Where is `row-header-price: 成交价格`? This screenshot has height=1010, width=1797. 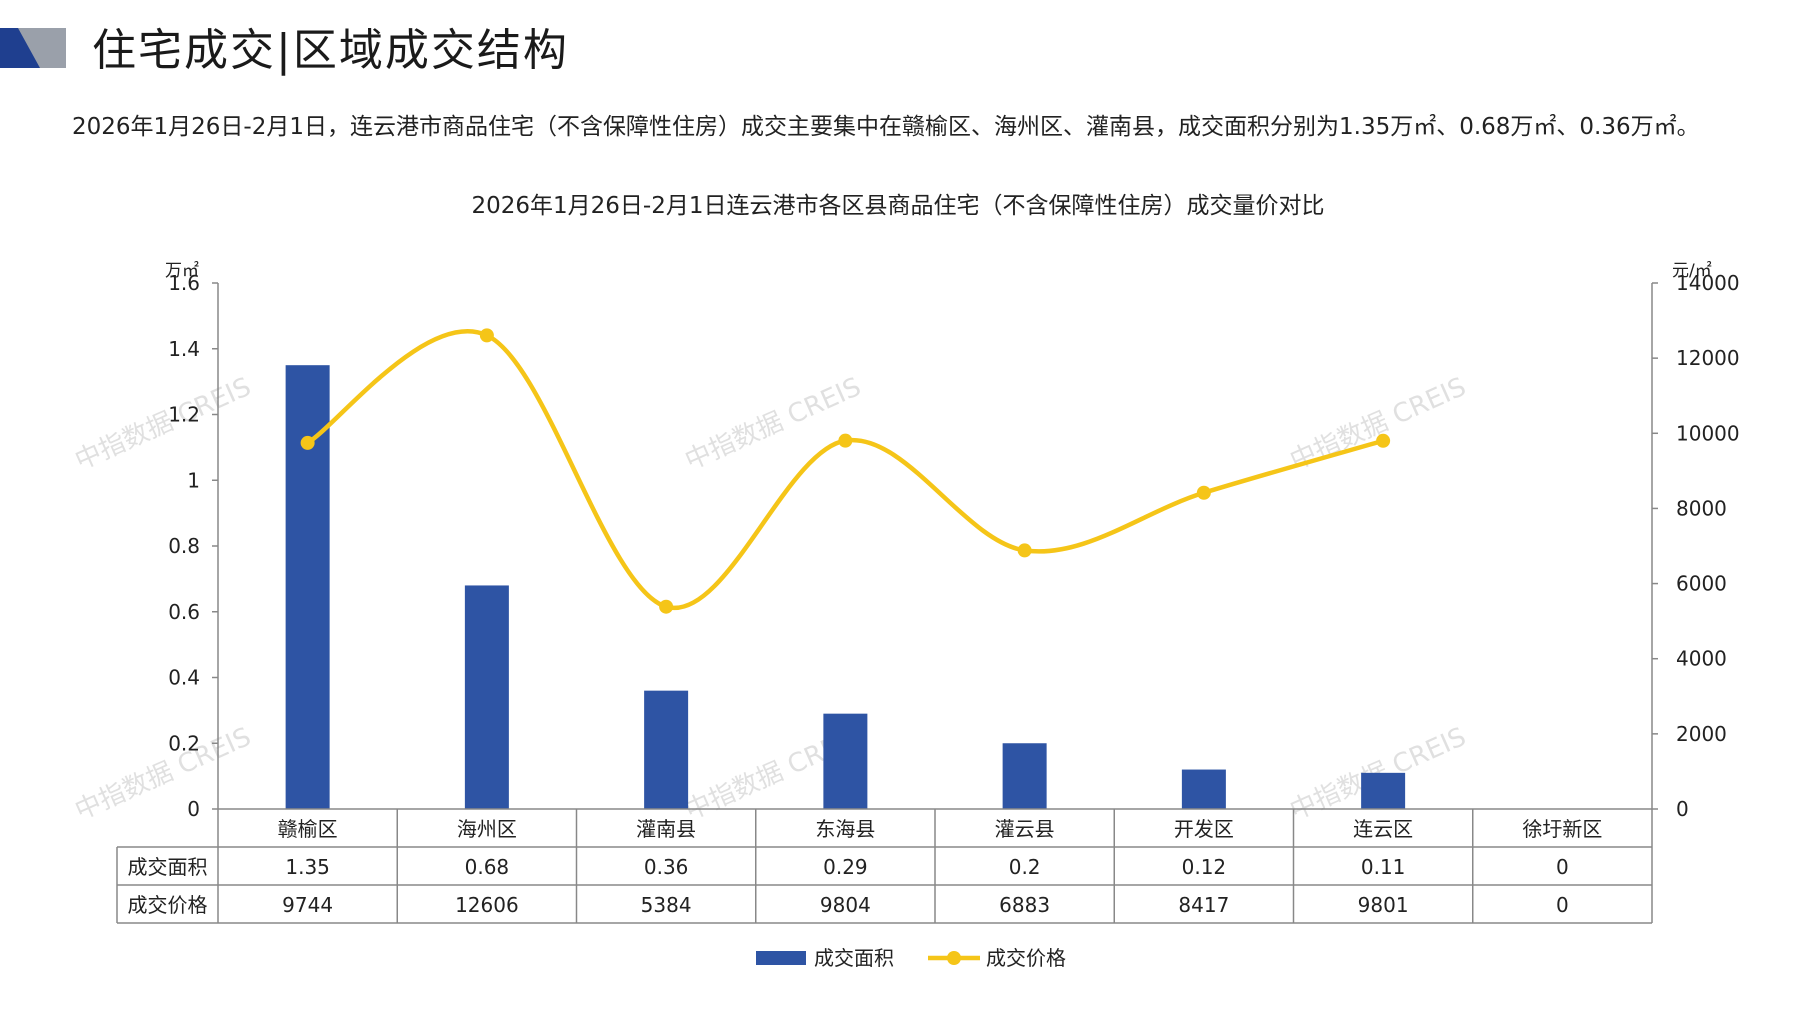 row-header-price: 成交价格 is located at coordinates (168, 905).